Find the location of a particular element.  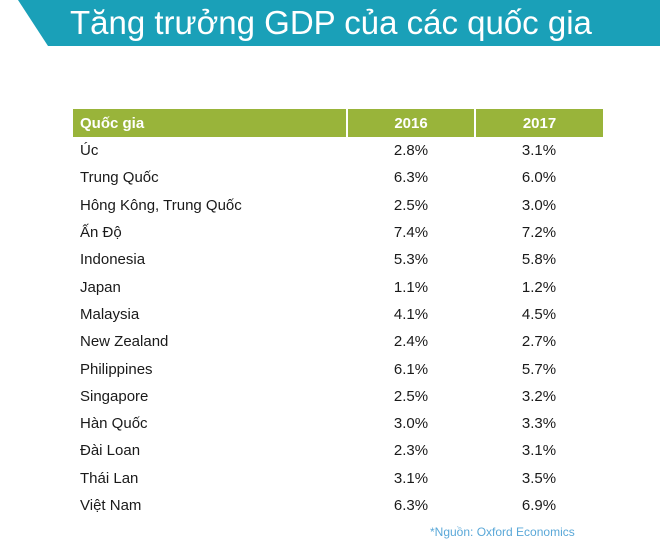

cell-2016: 1.1% is located at coordinates (411, 287).